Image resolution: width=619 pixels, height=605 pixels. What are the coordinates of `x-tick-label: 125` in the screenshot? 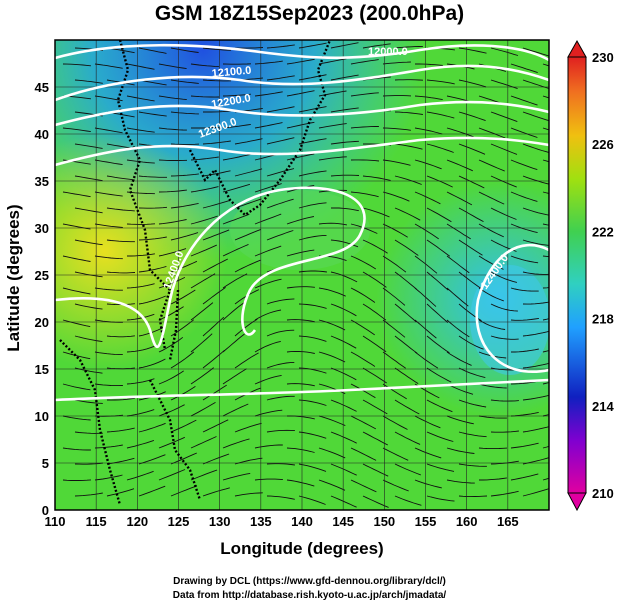 It's located at (179, 521).